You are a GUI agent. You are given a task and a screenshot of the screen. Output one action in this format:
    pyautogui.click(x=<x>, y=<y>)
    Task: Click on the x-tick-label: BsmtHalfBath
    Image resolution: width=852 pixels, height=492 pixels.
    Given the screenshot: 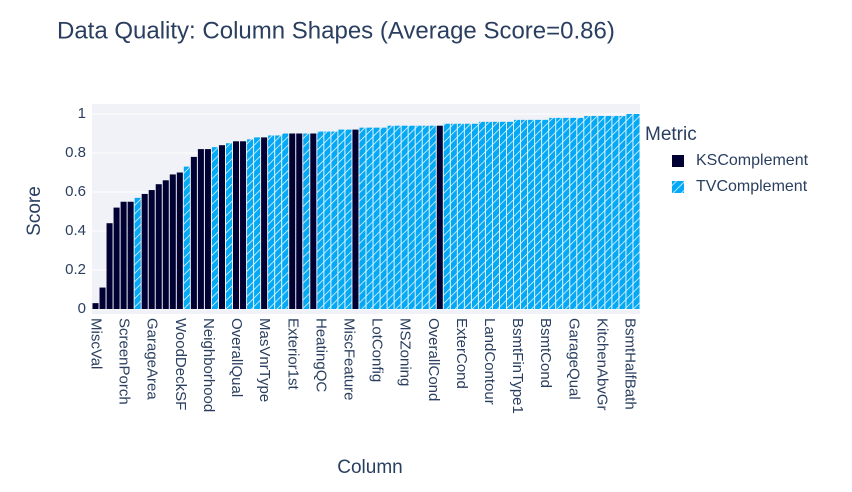 What is the action you would take?
    pyautogui.click(x=629, y=364)
    